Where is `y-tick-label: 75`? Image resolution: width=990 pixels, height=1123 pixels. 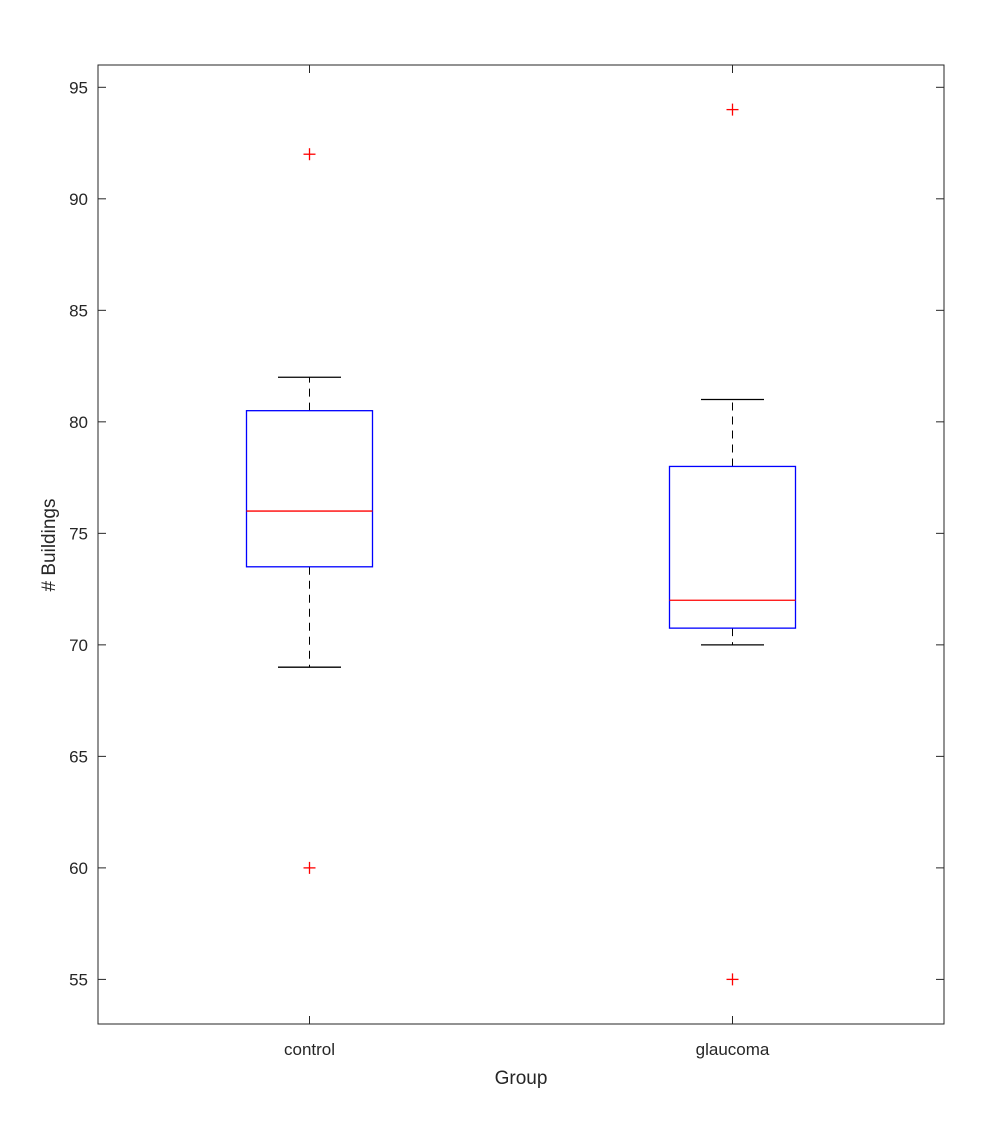 y-tick-label: 75 is located at coordinates (78, 533).